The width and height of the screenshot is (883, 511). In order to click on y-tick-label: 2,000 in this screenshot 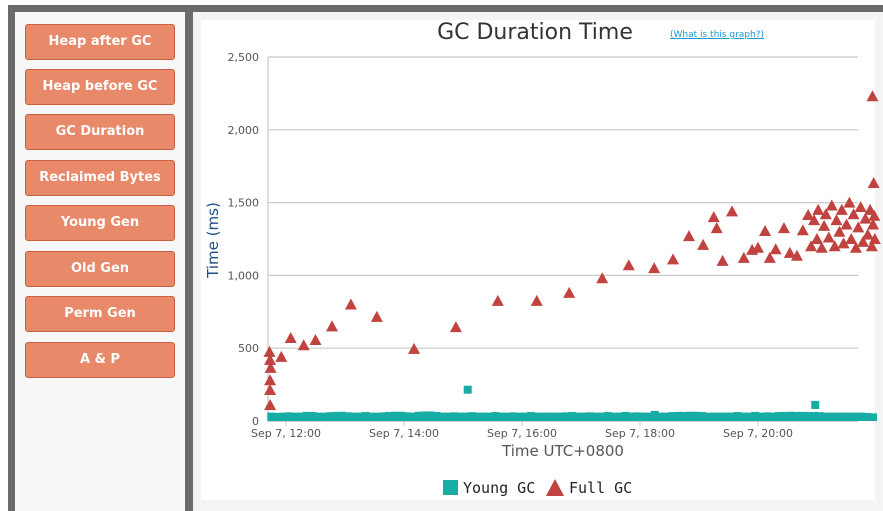, I will do `click(244, 130)`.